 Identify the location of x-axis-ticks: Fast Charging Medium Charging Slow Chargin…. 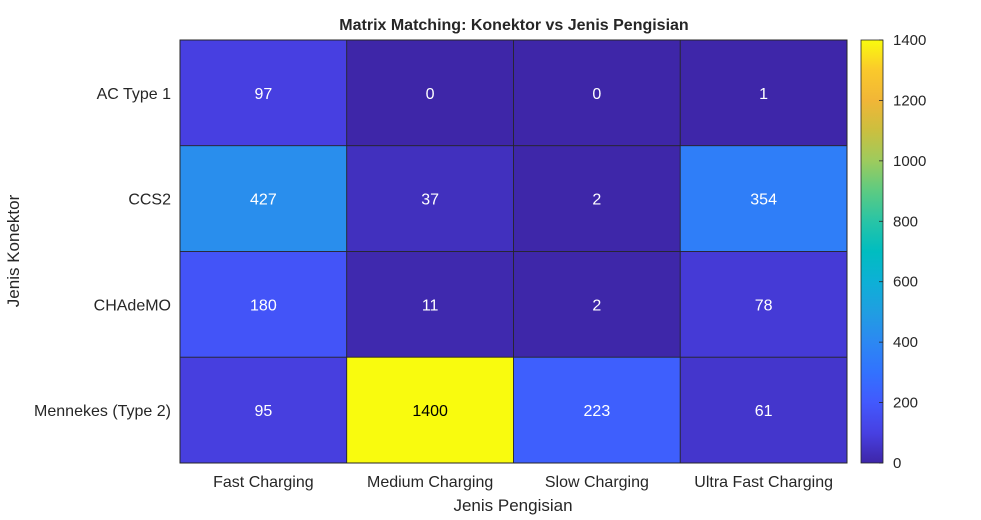
(523, 482).